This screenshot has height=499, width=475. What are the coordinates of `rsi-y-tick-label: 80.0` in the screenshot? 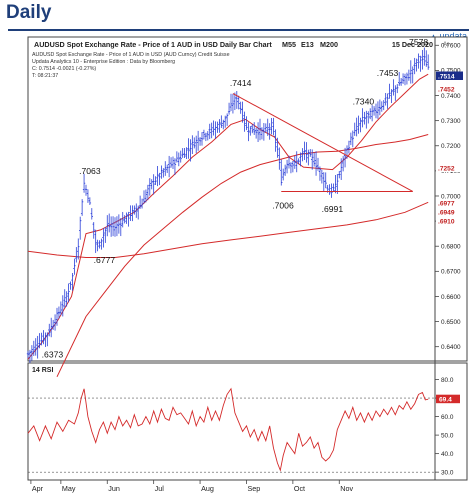 It's located at (447, 380).